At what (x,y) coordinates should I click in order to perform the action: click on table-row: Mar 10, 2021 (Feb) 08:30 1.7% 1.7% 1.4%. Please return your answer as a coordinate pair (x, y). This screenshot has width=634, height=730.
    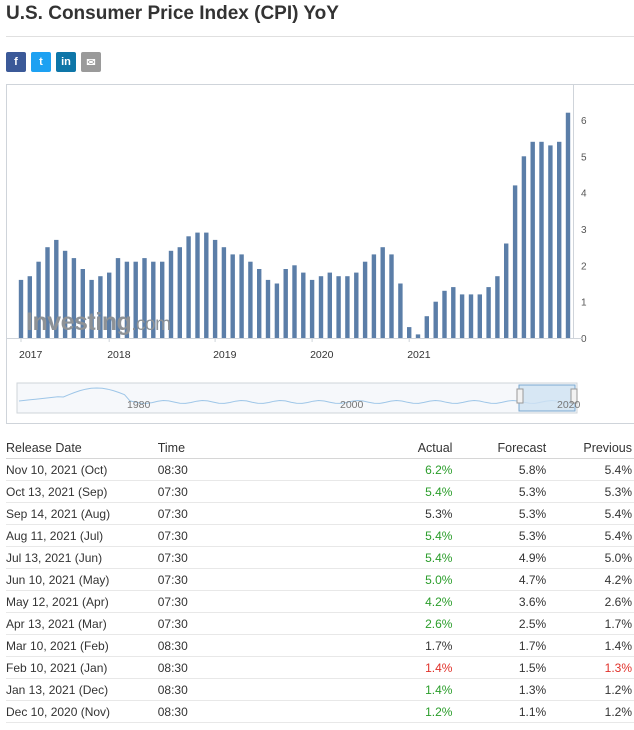
    Looking at the image, I should click on (320, 645).